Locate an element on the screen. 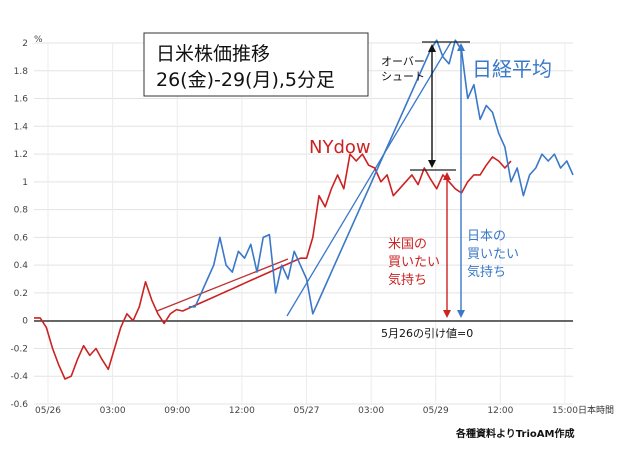  annotation-line: 米国の is located at coordinates (407, 244).